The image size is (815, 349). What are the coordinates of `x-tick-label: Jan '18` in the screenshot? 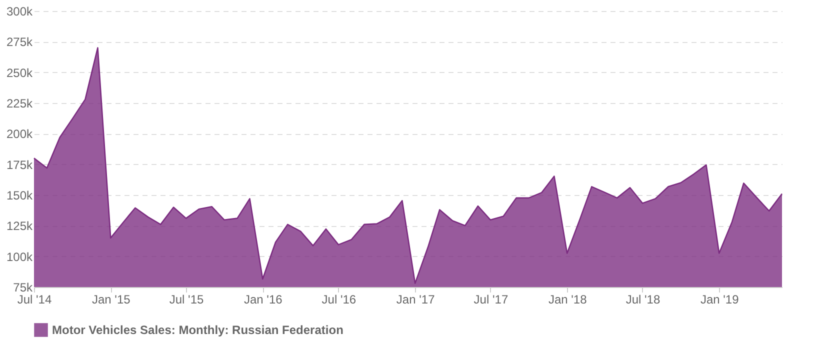 It's located at (568, 299).